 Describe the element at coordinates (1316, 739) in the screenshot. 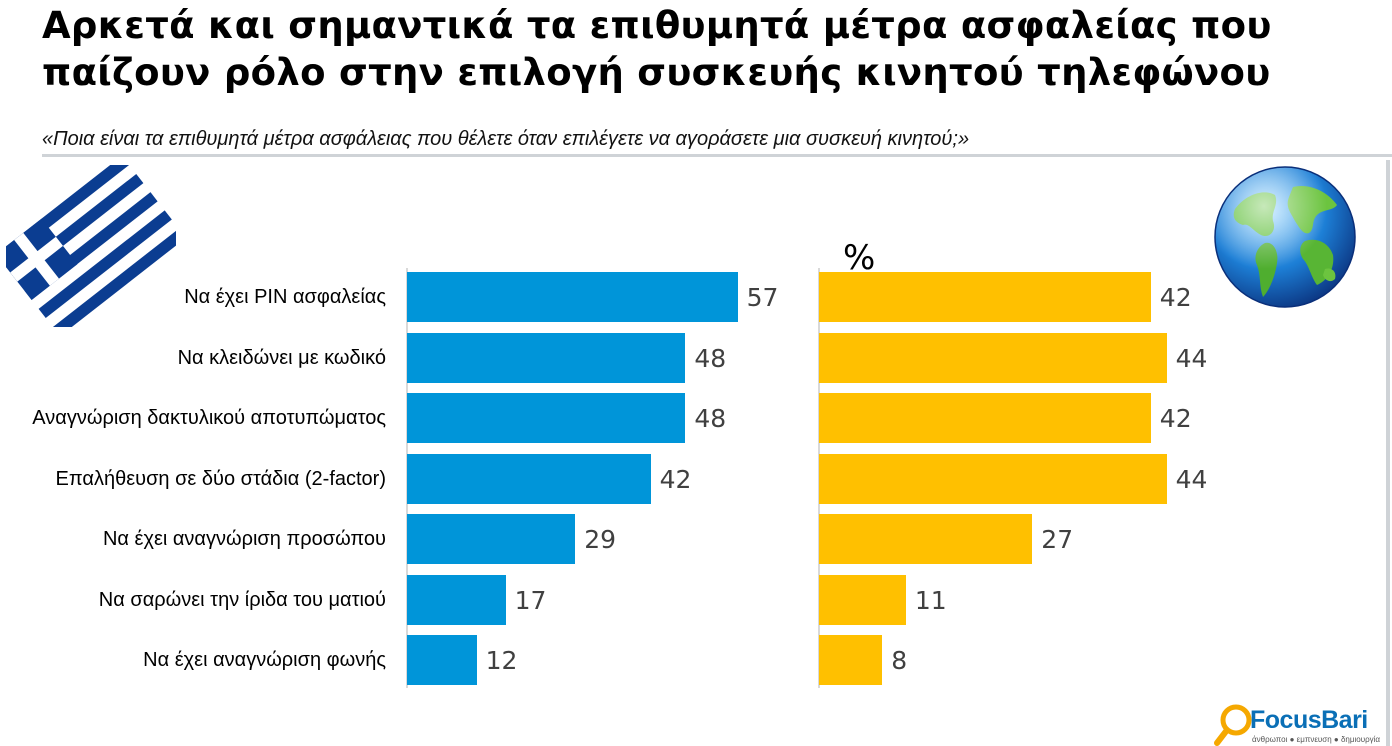

I see `brand-tagline: άνθρωποι ● εμπνευση ● δημιουργία` at that location.